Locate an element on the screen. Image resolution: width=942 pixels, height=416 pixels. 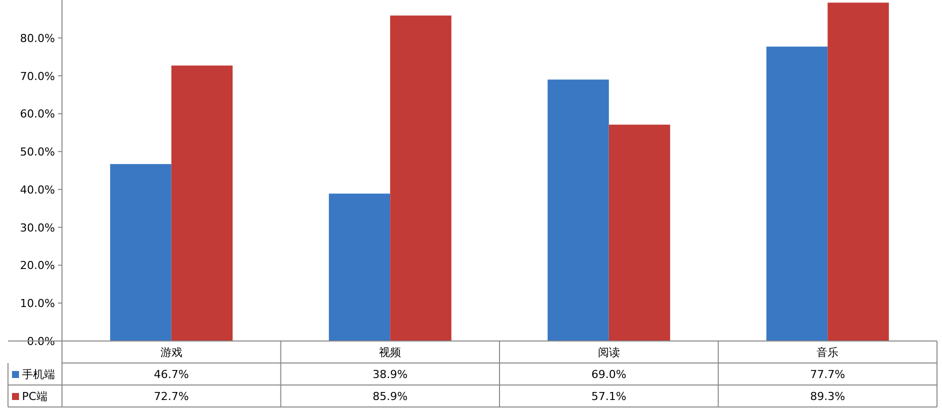
y-tick-label: 80.0% is located at coordinates (37, 38).